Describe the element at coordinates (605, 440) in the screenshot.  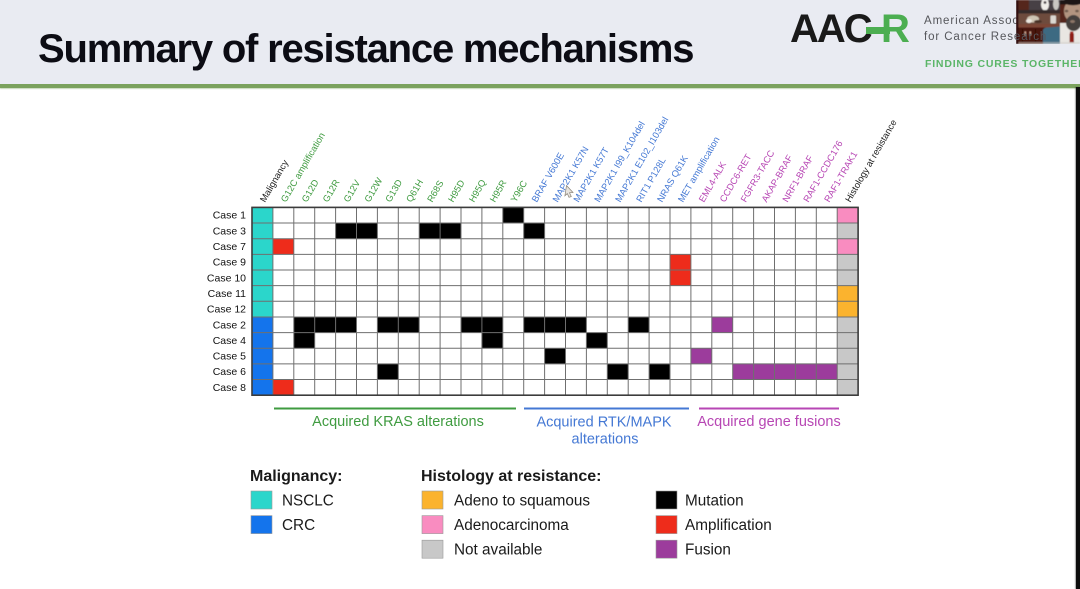
I see `svg-text: alterations` at that location.